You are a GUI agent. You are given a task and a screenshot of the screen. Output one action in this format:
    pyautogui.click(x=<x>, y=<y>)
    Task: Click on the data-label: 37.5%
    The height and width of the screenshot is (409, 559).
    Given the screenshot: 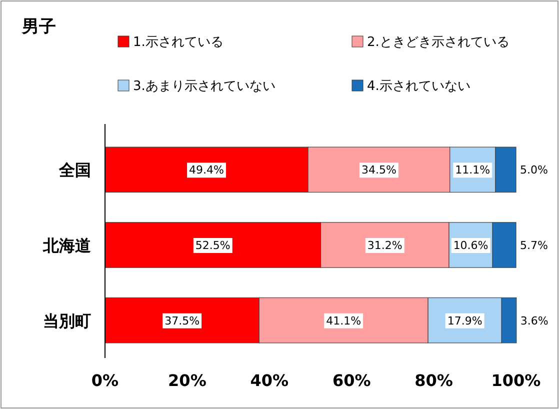 What is the action you would take?
    pyautogui.click(x=182, y=321)
    